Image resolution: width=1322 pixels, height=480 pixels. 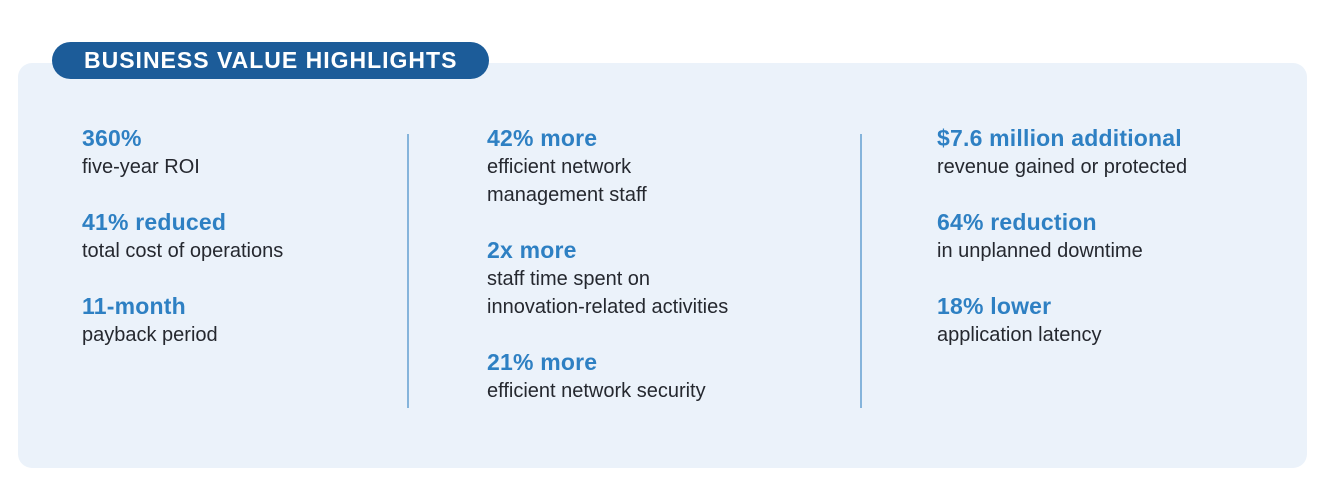 What do you see at coordinates (232, 236) in the screenshot?
I see `stat-item: 41% reduced total cost of operations` at bounding box center [232, 236].